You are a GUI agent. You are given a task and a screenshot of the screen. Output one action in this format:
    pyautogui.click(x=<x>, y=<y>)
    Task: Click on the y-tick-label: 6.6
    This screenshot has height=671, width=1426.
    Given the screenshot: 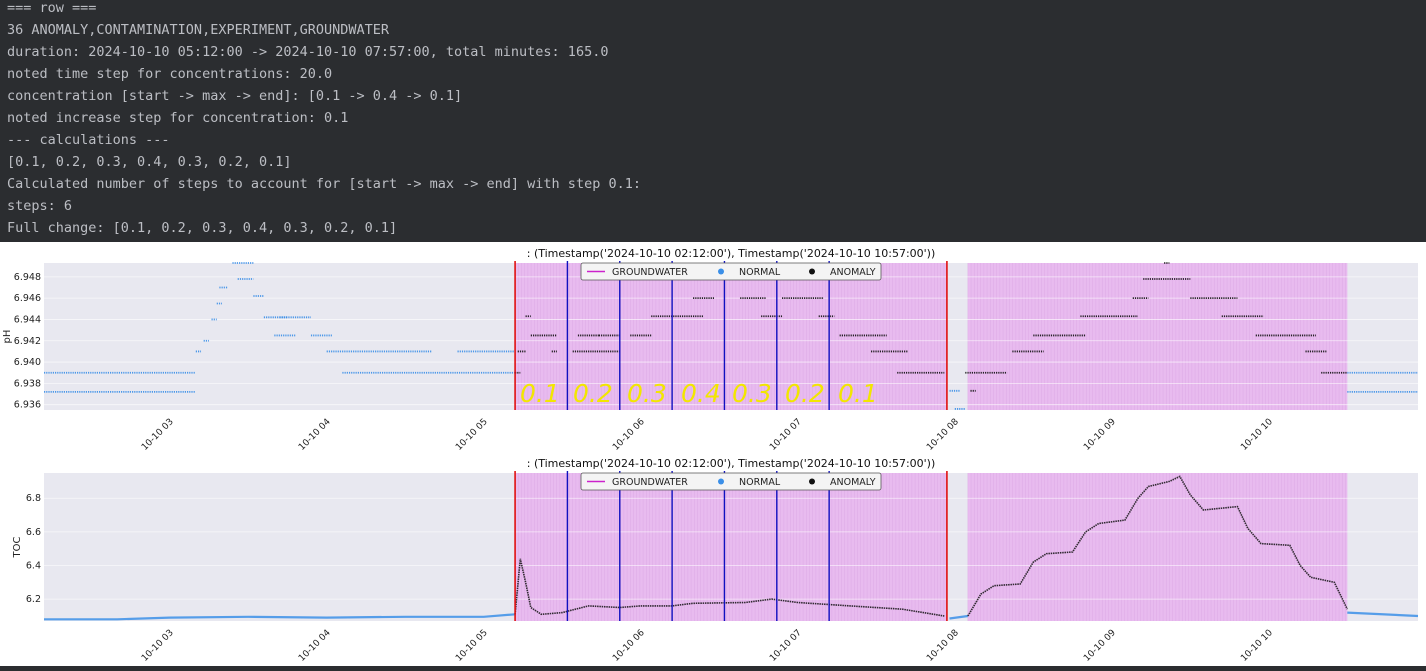 What is the action you would take?
    pyautogui.click(x=33, y=532)
    